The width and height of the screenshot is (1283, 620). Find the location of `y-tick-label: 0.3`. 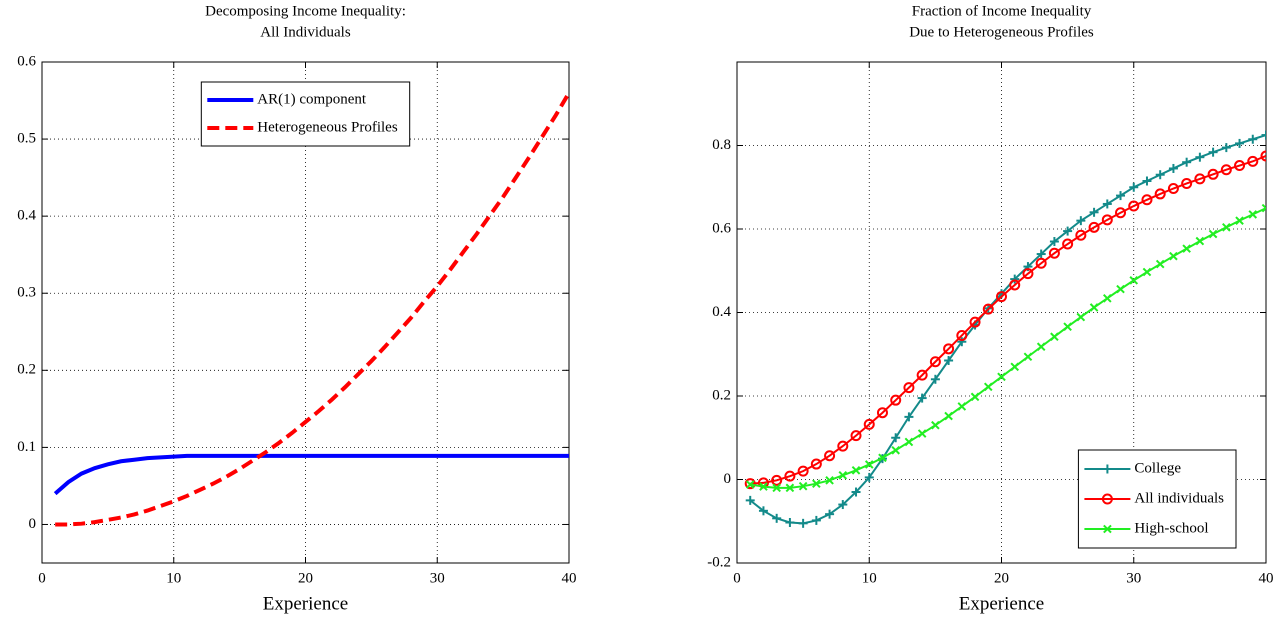

y-tick-label: 0.3 is located at coordinates (26, 293).